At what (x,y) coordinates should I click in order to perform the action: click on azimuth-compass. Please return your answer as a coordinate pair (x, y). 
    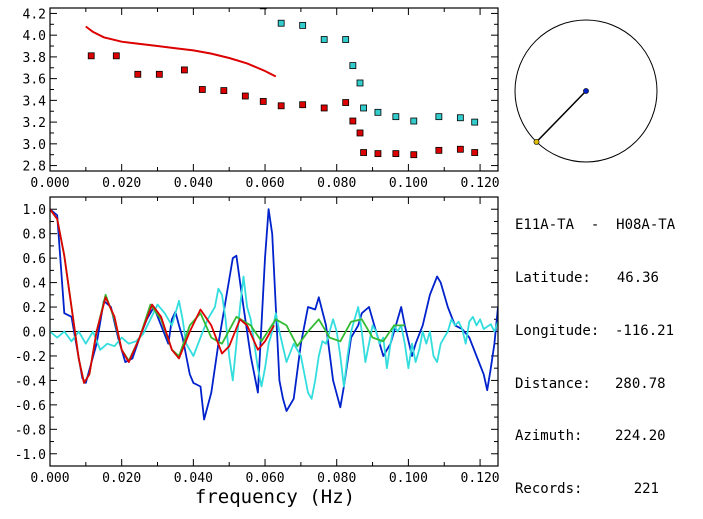
    Looking at the image, I should click on (586, 91).